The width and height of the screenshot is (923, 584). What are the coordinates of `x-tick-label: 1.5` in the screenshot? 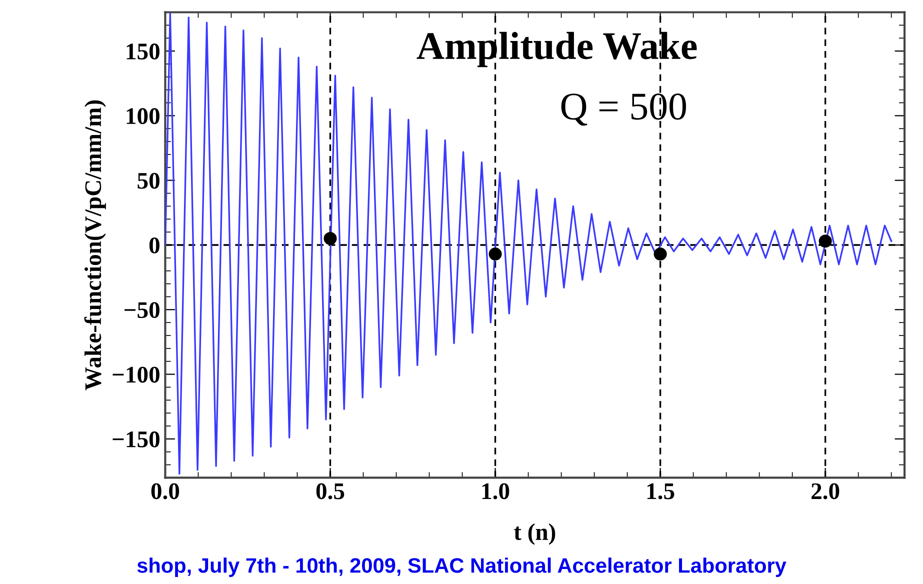 It's located at (660, 491).